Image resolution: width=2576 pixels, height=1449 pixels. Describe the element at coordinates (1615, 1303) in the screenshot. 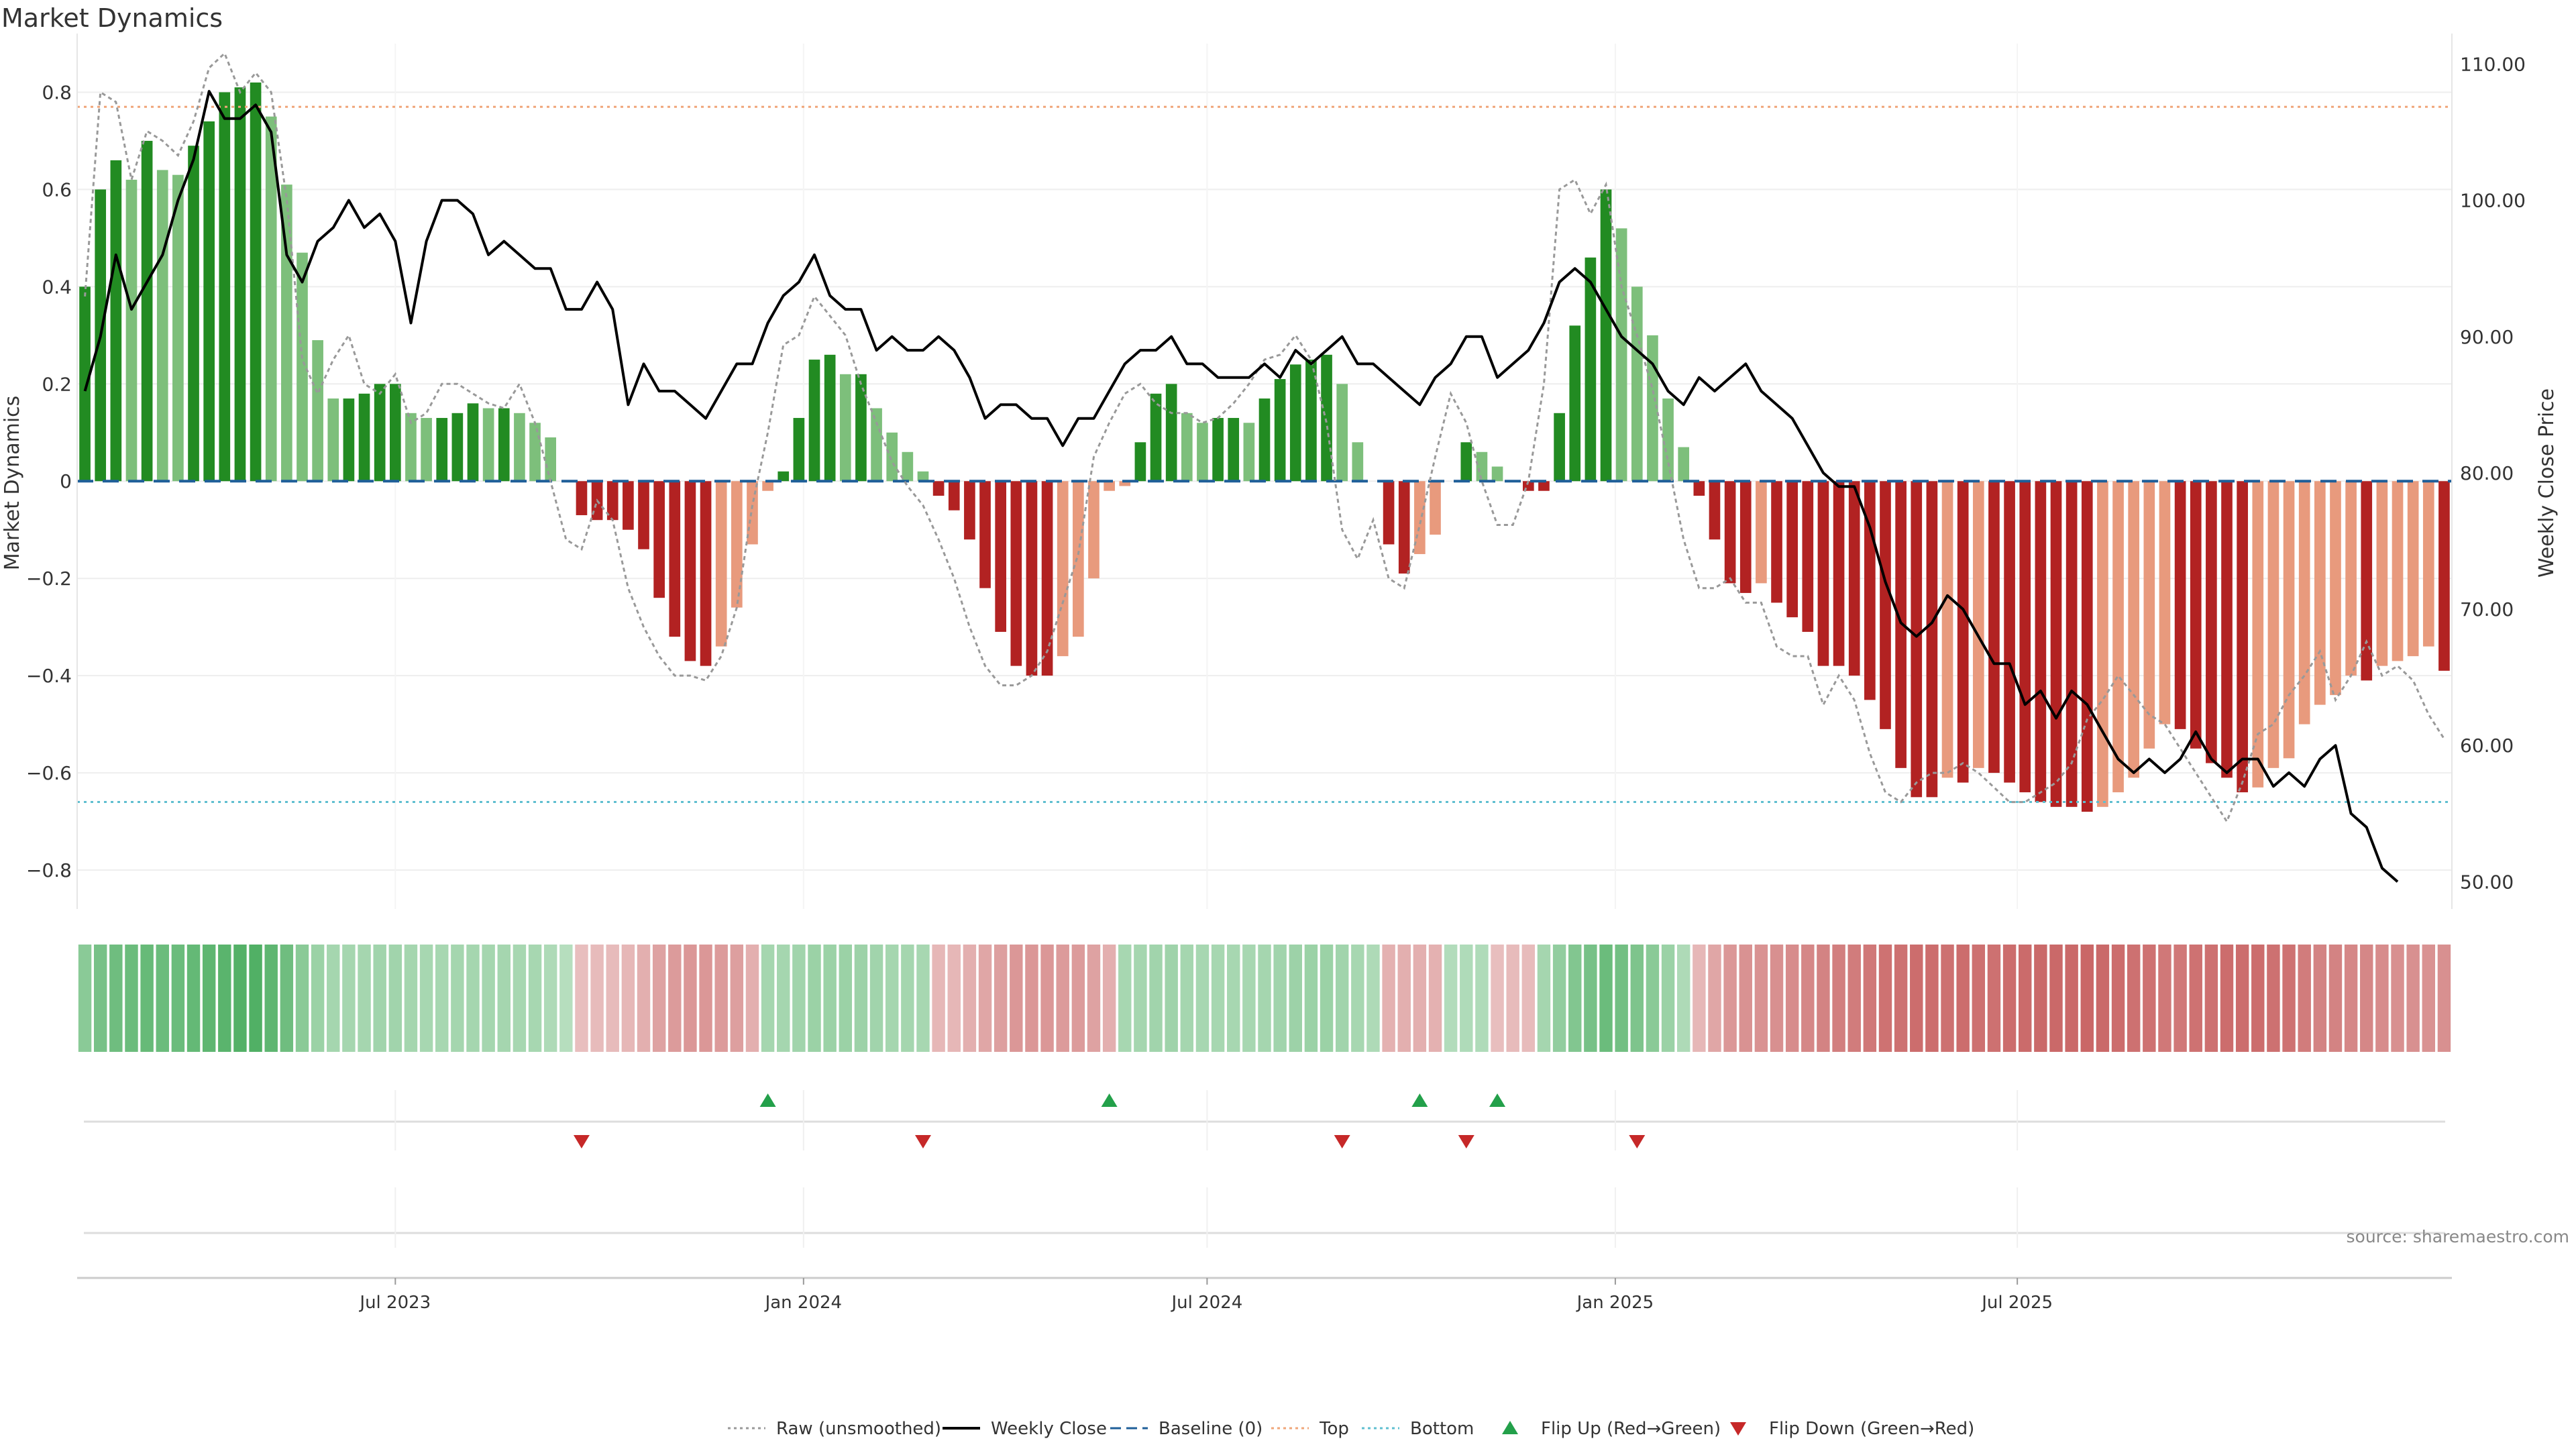

I see `x-tick-label: Jan 2025` at that location.